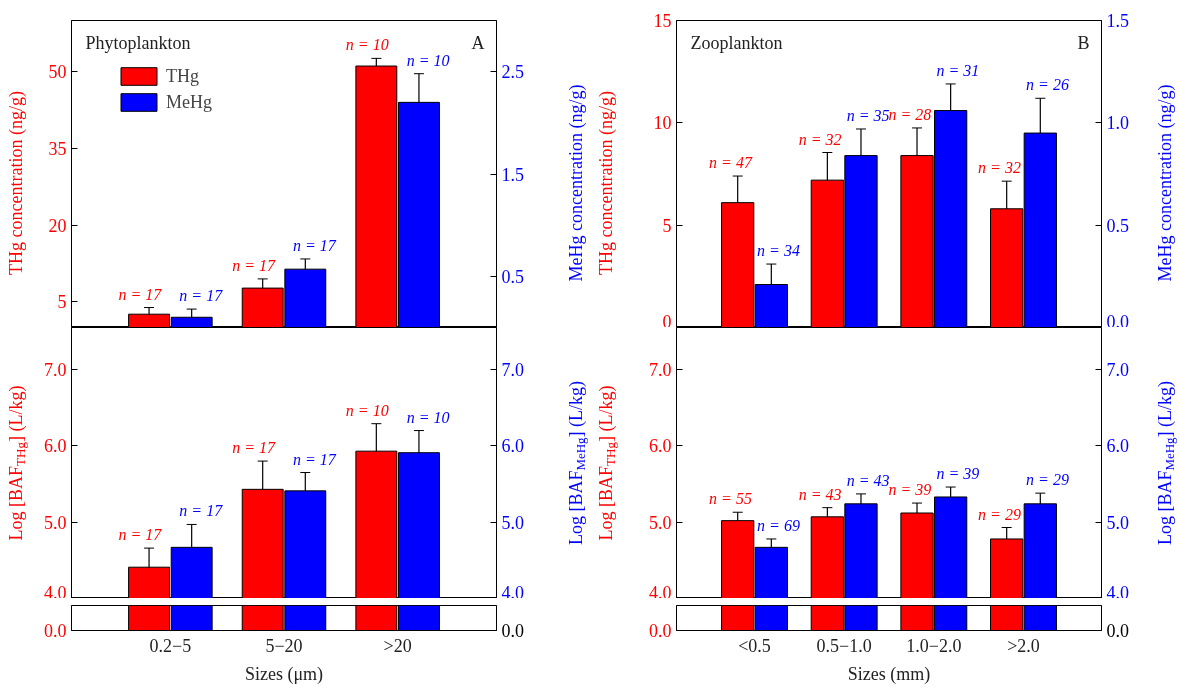  What do you see at coordinates (1047, 85) in the screenshot?
I see `annotation: n = 26` at bounding box center [1047, 85].